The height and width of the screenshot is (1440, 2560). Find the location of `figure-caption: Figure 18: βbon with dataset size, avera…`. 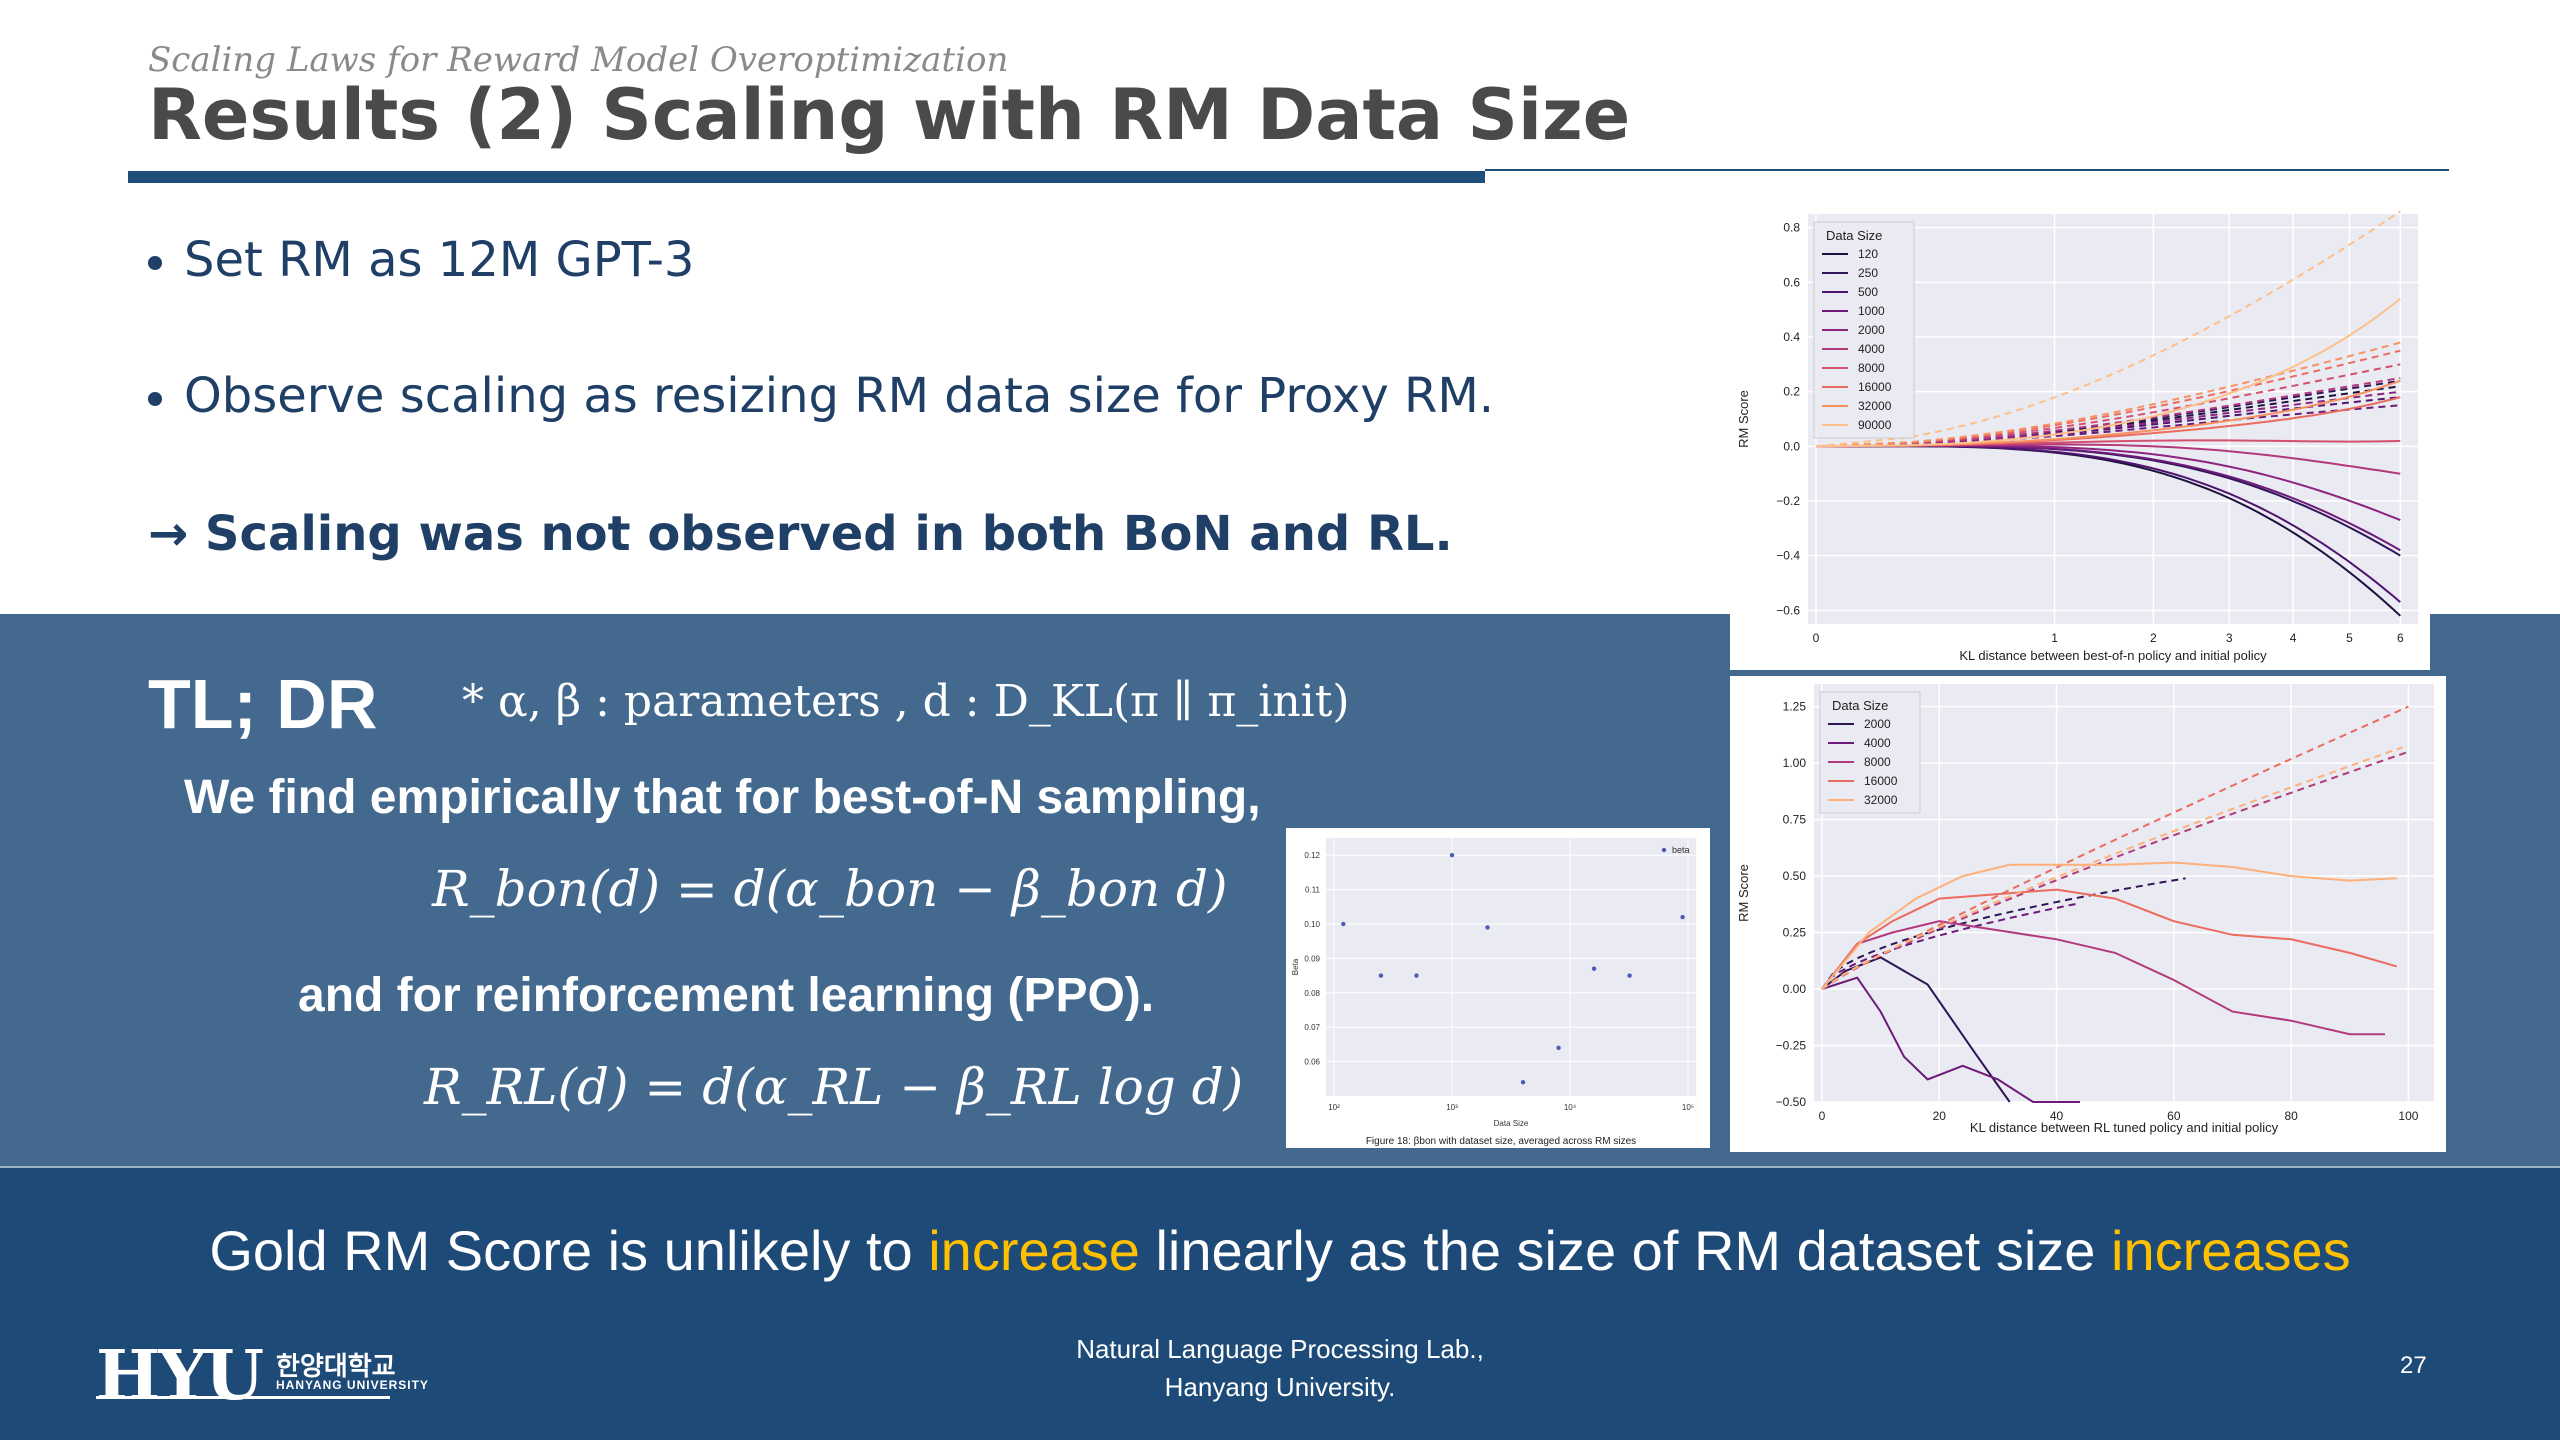

figure-caption: Figure 18: βbon with dataset size, avera… is located at coordinates (1501, 1141).